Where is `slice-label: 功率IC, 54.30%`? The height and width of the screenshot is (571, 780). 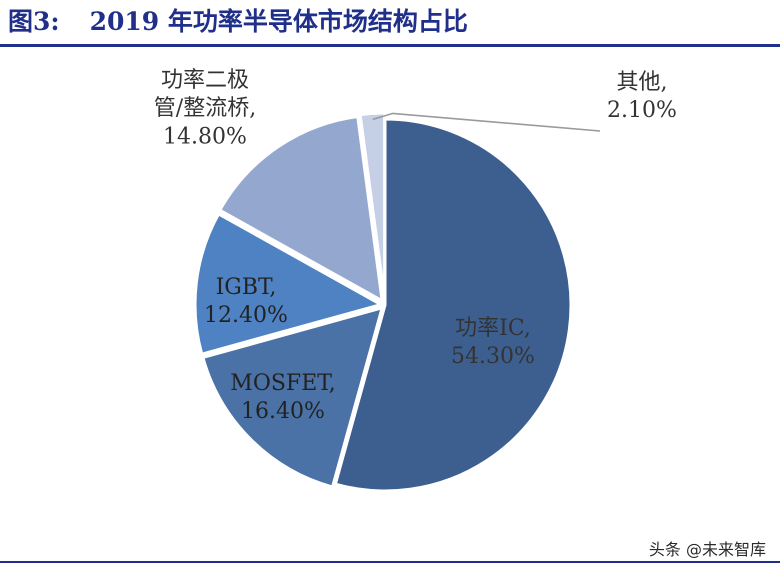
slice-label: 功率IC, 54.30% is located at coordinates (493, 342).